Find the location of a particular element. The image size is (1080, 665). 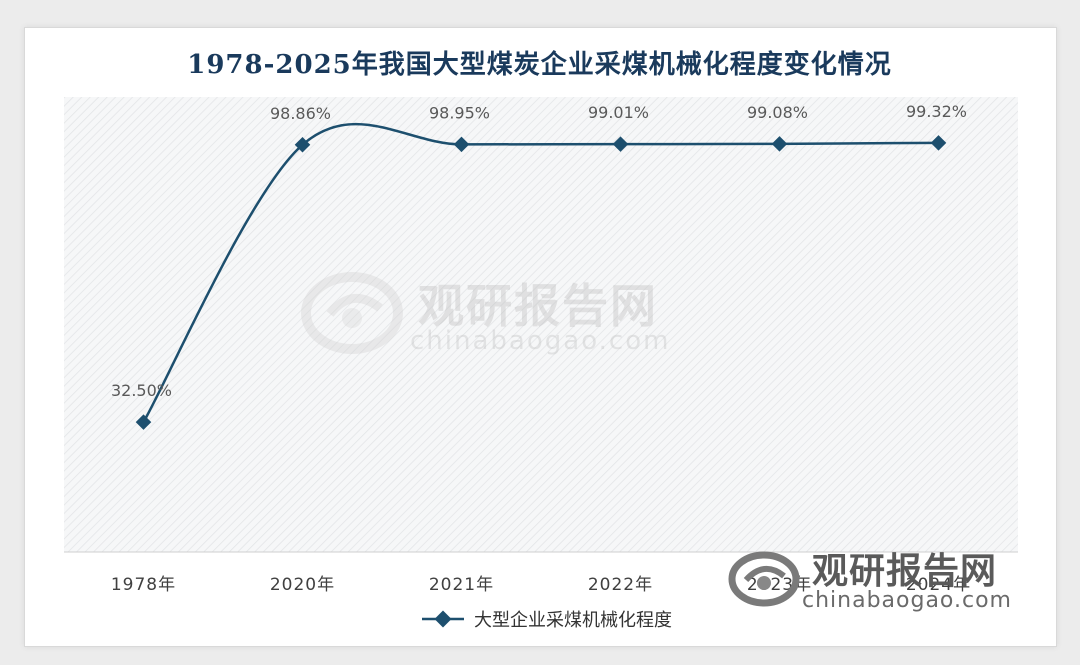

data-label: 99.08% is located at coordinates (777, 112).